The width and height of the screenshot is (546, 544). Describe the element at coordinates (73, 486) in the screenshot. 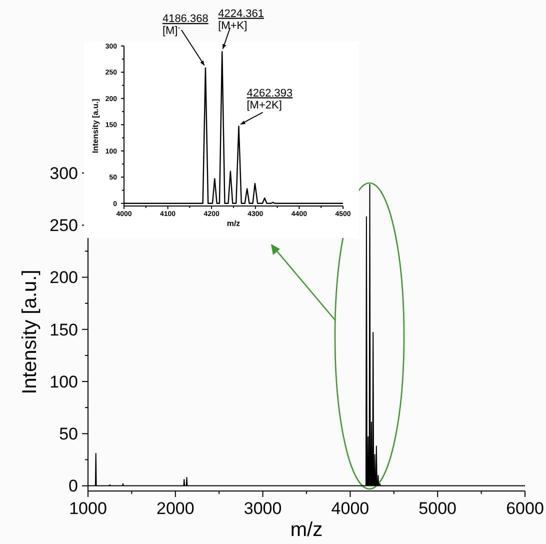

I see `y-tick-label: 0` at that location.